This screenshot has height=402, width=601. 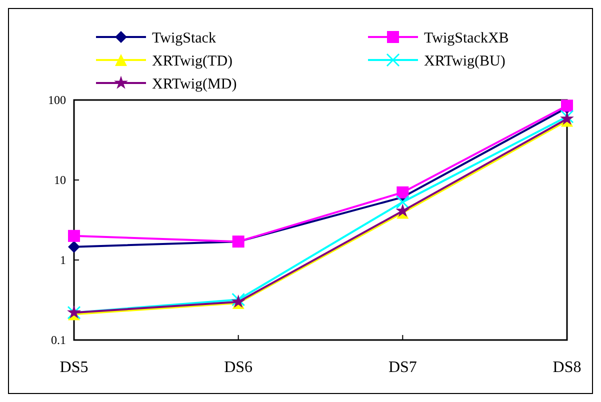 I want to click on legend-label: XRTwig(BU), so click(x=465, y=61).